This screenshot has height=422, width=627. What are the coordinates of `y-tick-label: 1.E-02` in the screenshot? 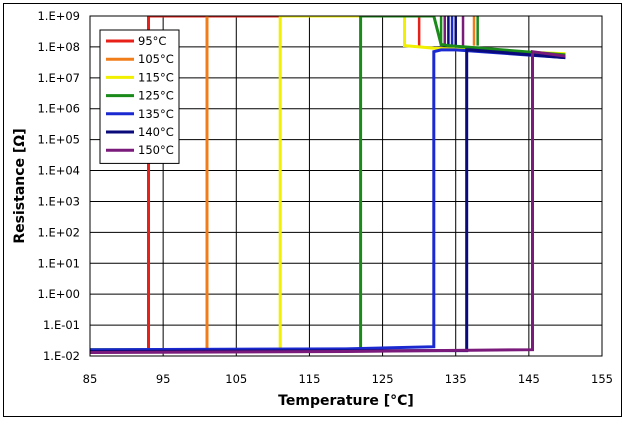 It's located at (61, 356).